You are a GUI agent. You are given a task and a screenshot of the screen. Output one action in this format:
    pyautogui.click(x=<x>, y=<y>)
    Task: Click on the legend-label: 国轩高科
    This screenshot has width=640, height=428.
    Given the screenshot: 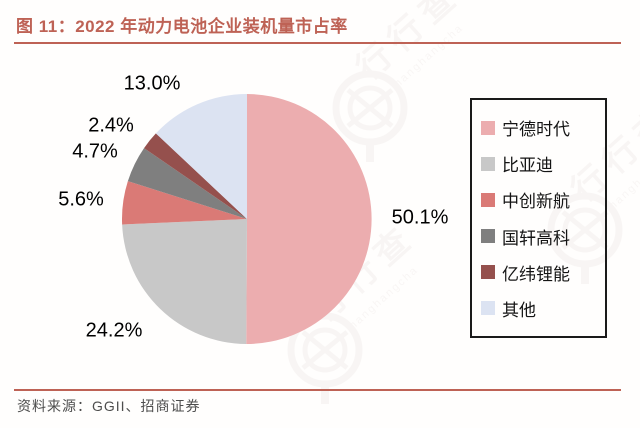 What is the action you would take?
    pyautogui.click(x=536, y=238)
    